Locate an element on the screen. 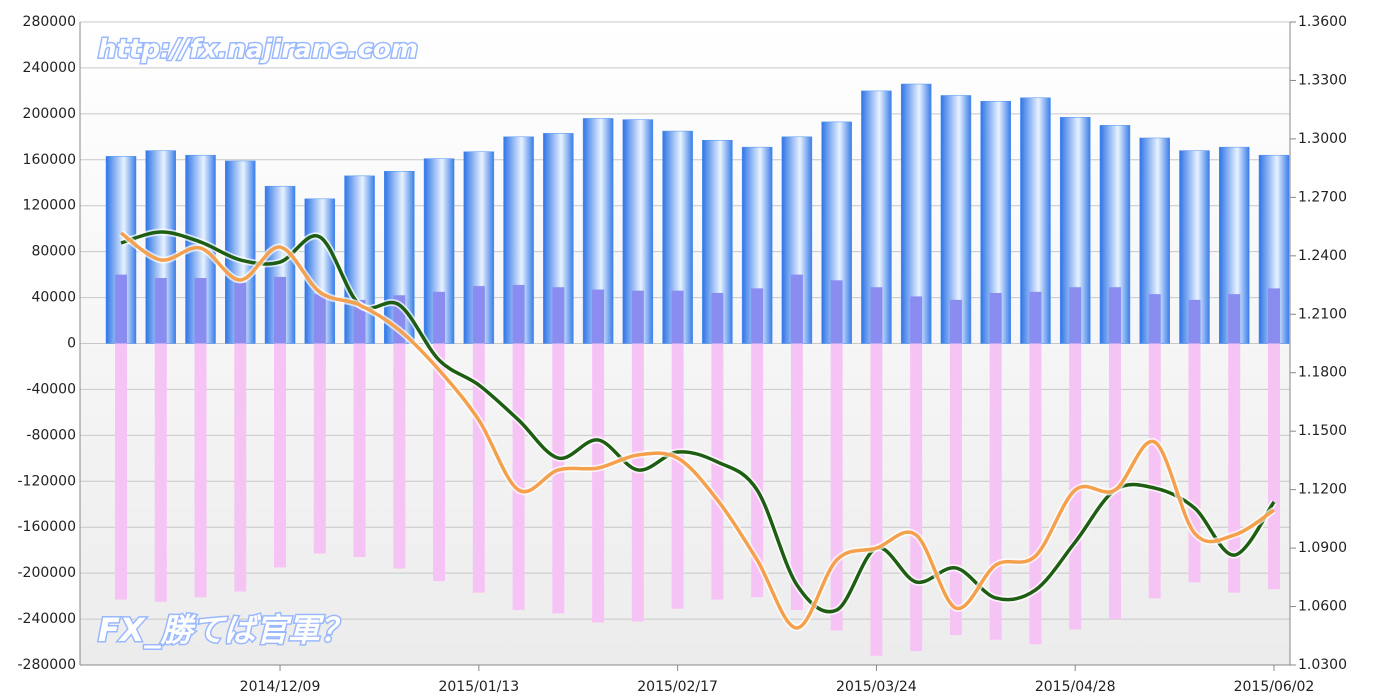 The width and height of the screenshot is (1375, 697). y-tick-label: 280000 is located at coordinates (49, 22).